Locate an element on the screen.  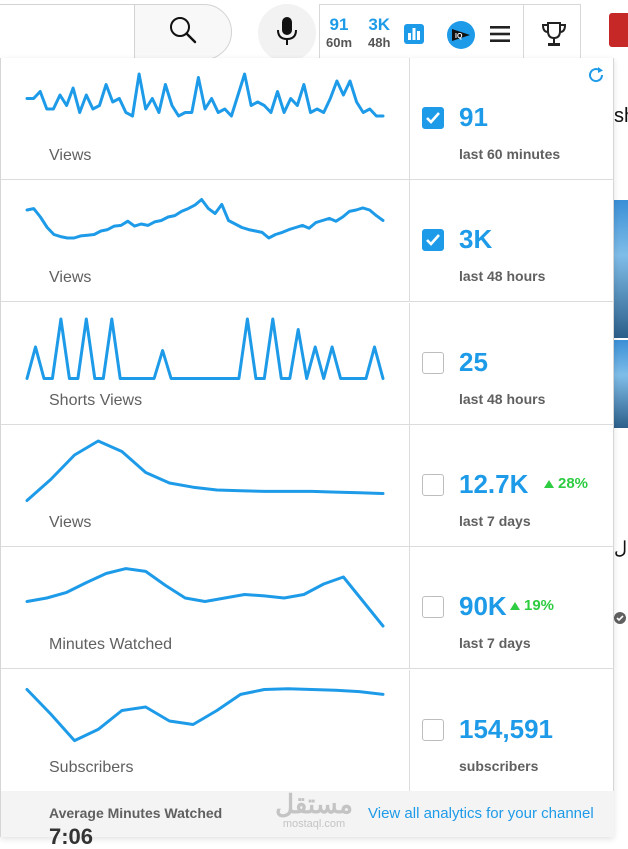
metric-value: 12.7K is located at coordinates (494, 483).